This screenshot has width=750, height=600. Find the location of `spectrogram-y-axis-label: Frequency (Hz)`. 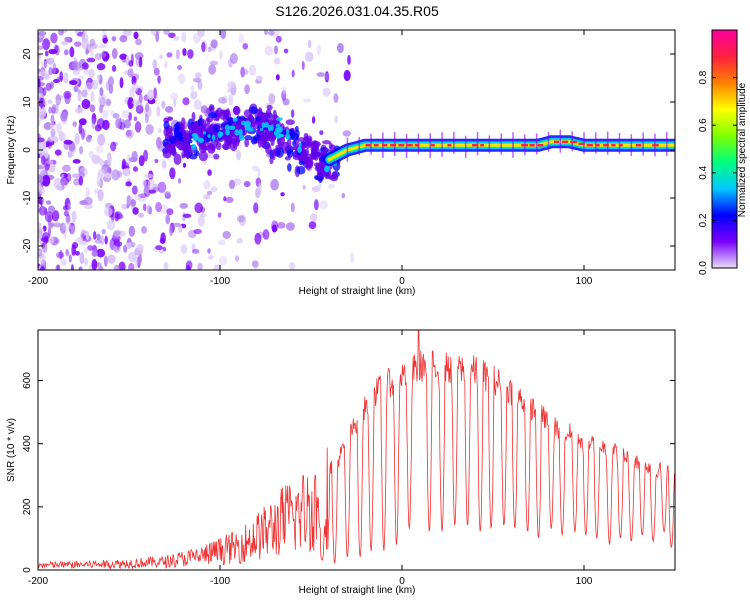

spectrogram-y-axis-label: Frequency (Hz) is located at coordinates (11, 150).